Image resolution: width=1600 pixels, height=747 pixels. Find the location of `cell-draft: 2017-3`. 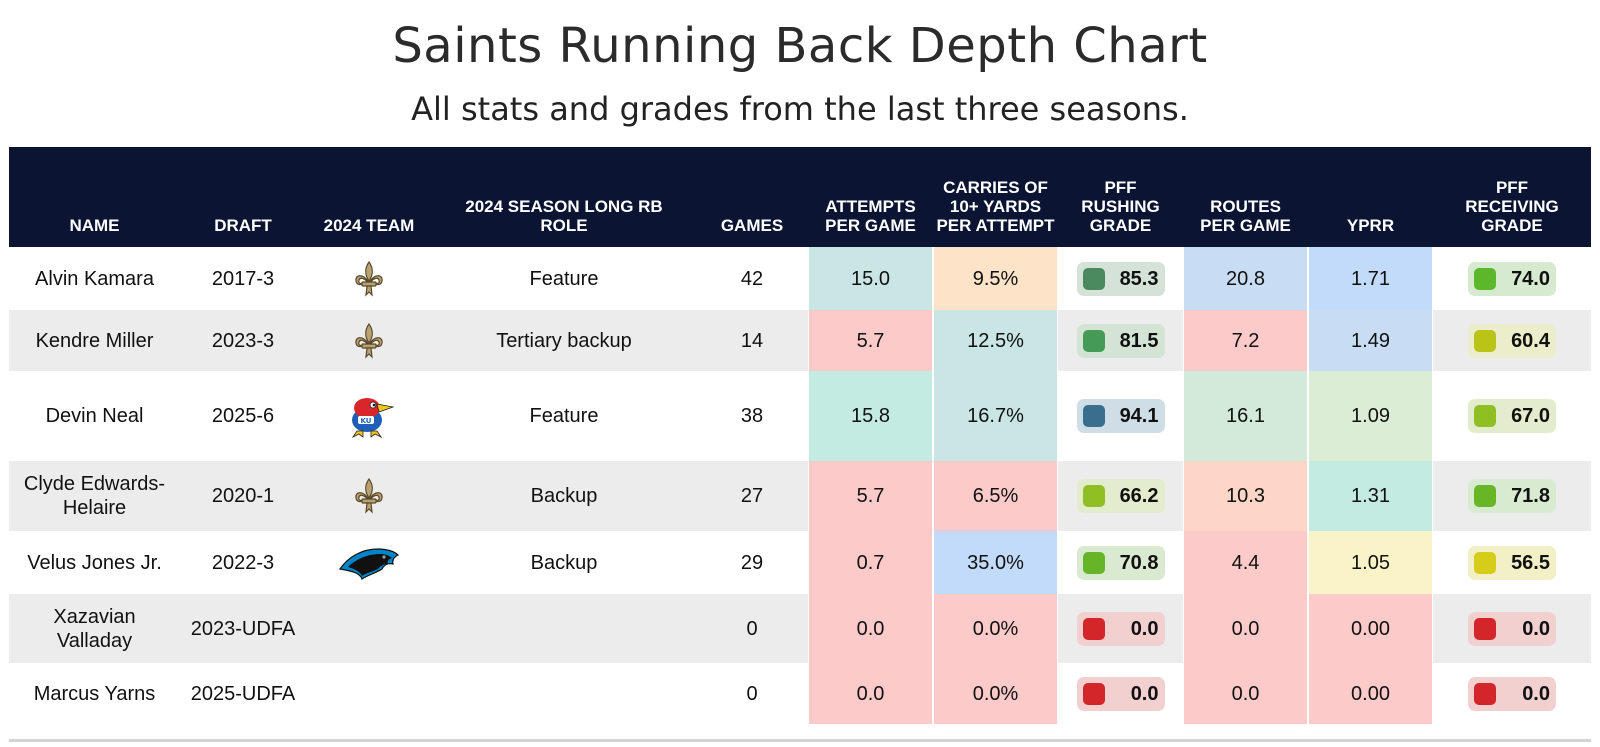

cell-draft: 2017-3 is located at coordinates (243, 278).